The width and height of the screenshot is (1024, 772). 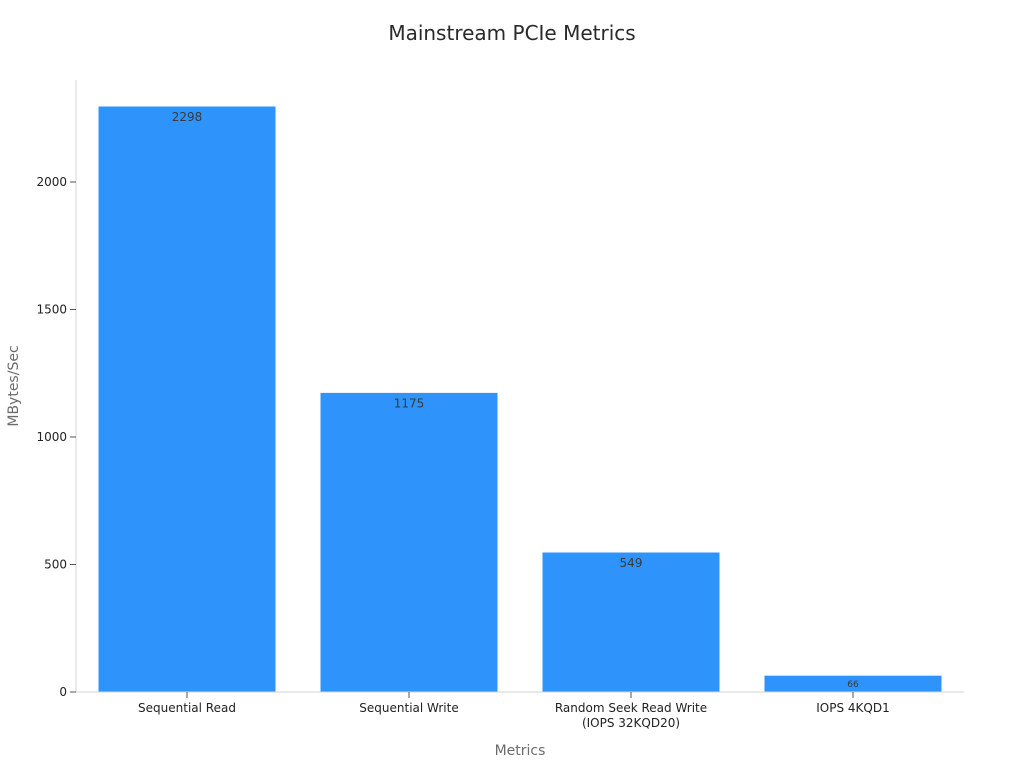 I want to click on x-tick-label-1: Sequential Write, so click(x=408, y=708).